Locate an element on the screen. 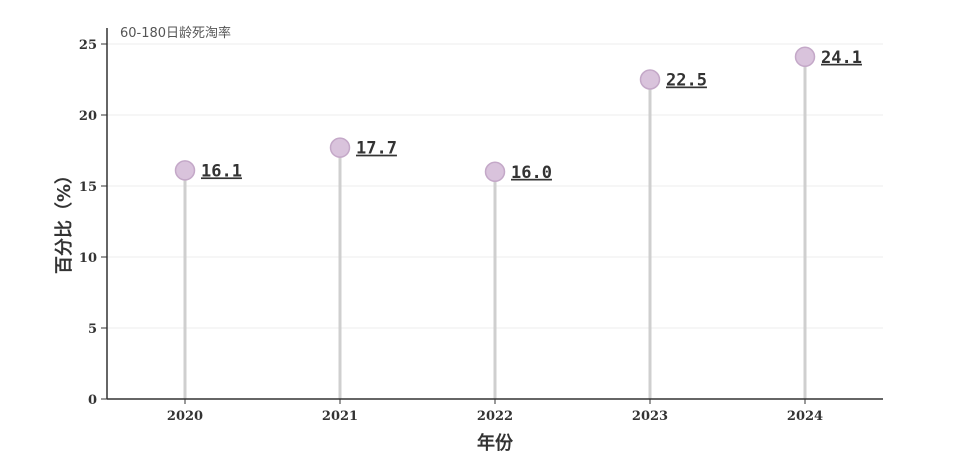  data-label: 22.5 is located at coordinates (686, 81).